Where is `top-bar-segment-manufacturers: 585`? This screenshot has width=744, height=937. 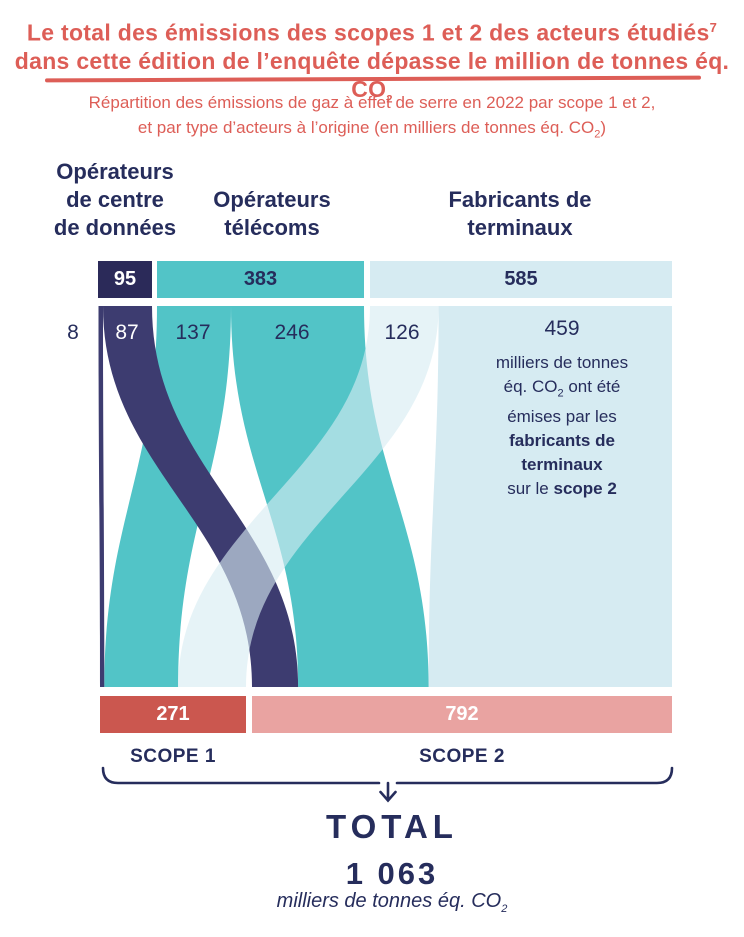
top-bar-segment-manufacturers: 585 is located at coordinates (521, 279).